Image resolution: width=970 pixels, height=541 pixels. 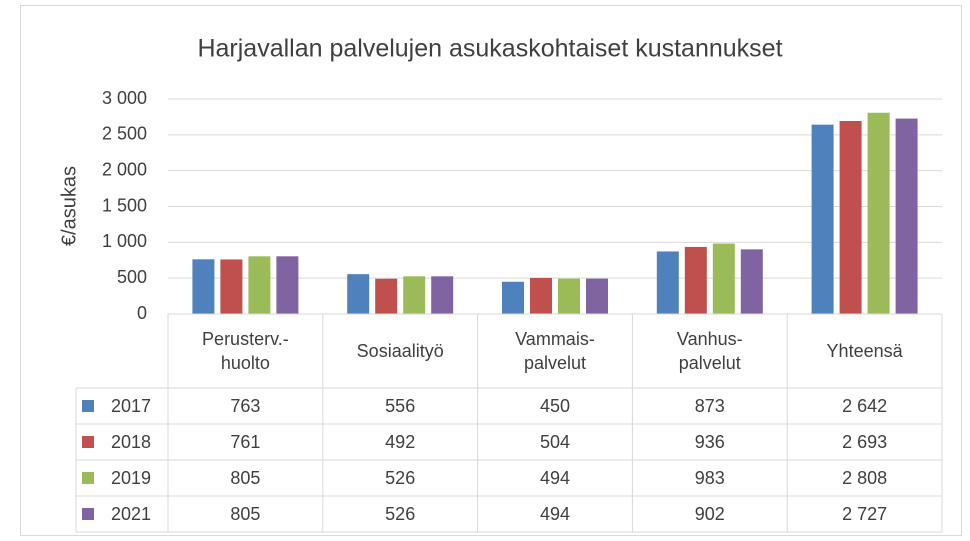 What do you see at coordinates (142, 313) in the screenshot?
I see `y-tick-label: 0` at bounding box center [142, 313].